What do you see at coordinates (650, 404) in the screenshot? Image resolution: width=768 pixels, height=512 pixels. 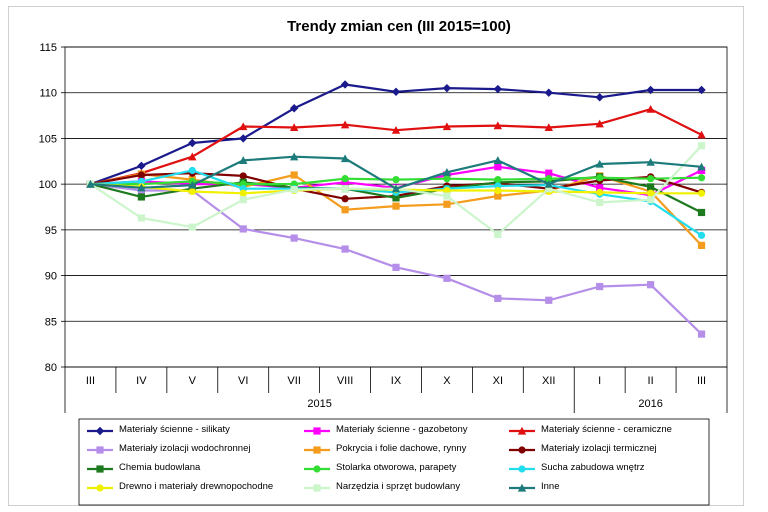 I see `year-group-label: 2016` at bounding box center [650, 404].